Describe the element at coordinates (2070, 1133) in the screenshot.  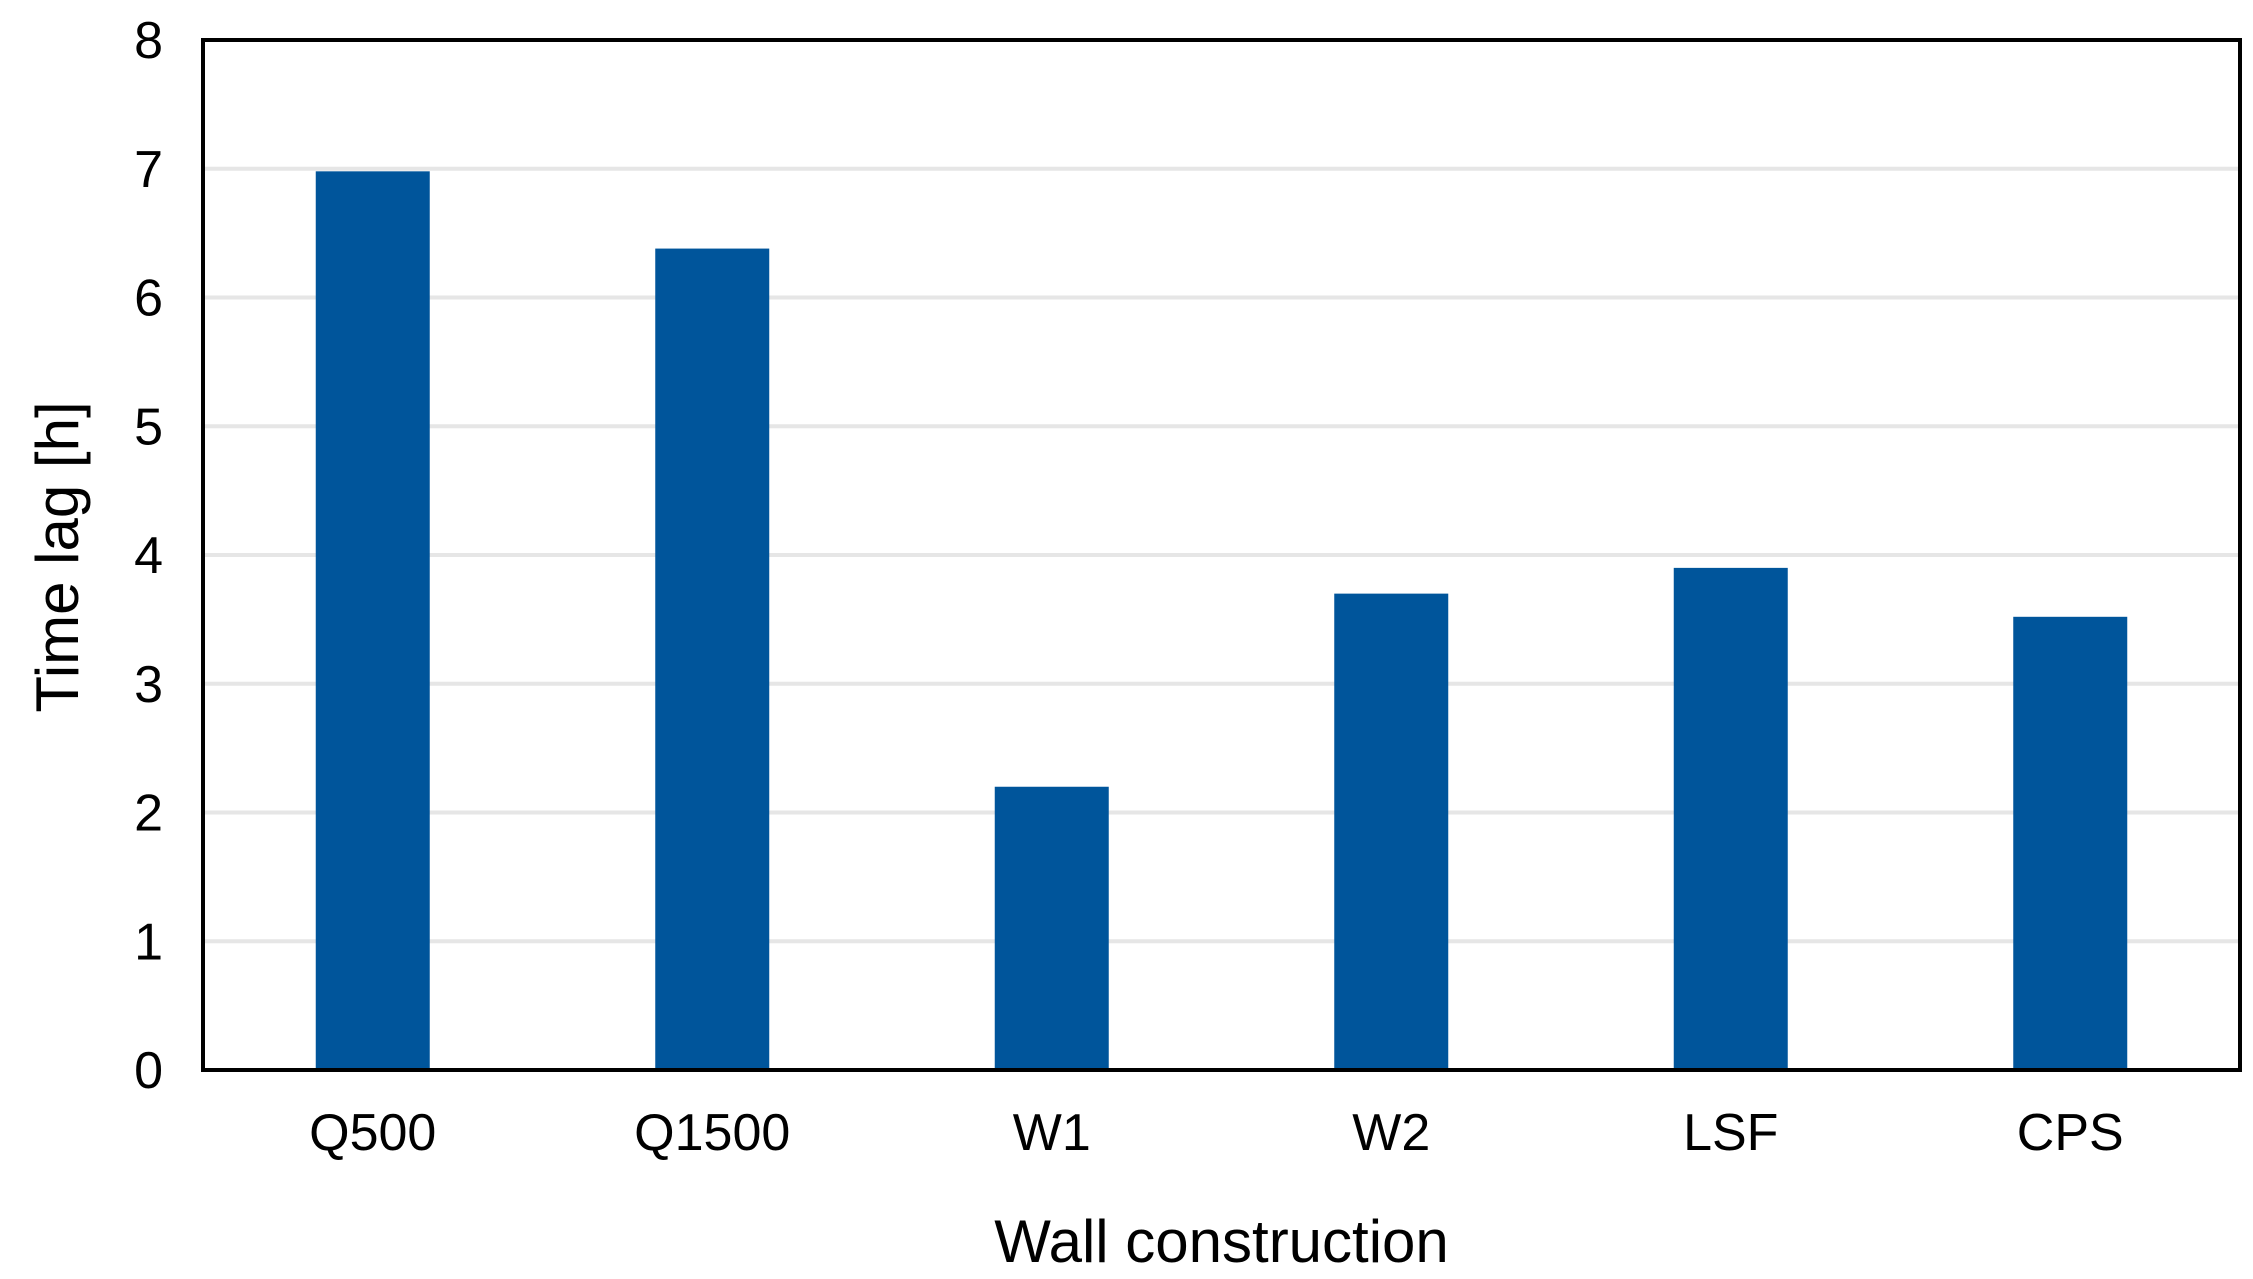
I see `x-tick-label: CPS` at that location.